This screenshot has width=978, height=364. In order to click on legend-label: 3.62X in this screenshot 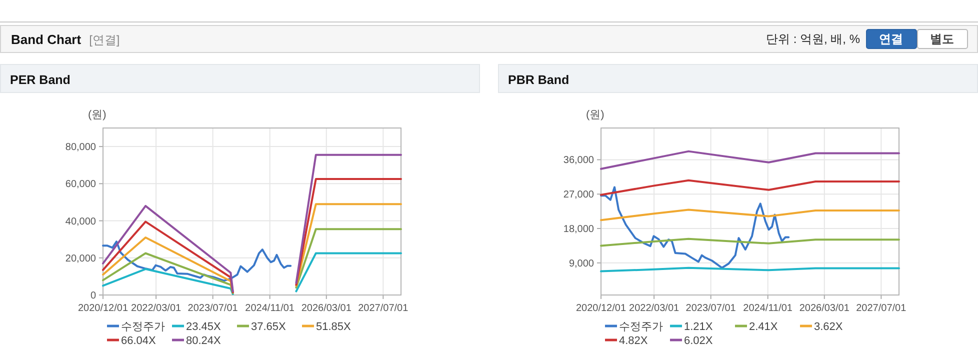, I will do `click(829, 327)`.